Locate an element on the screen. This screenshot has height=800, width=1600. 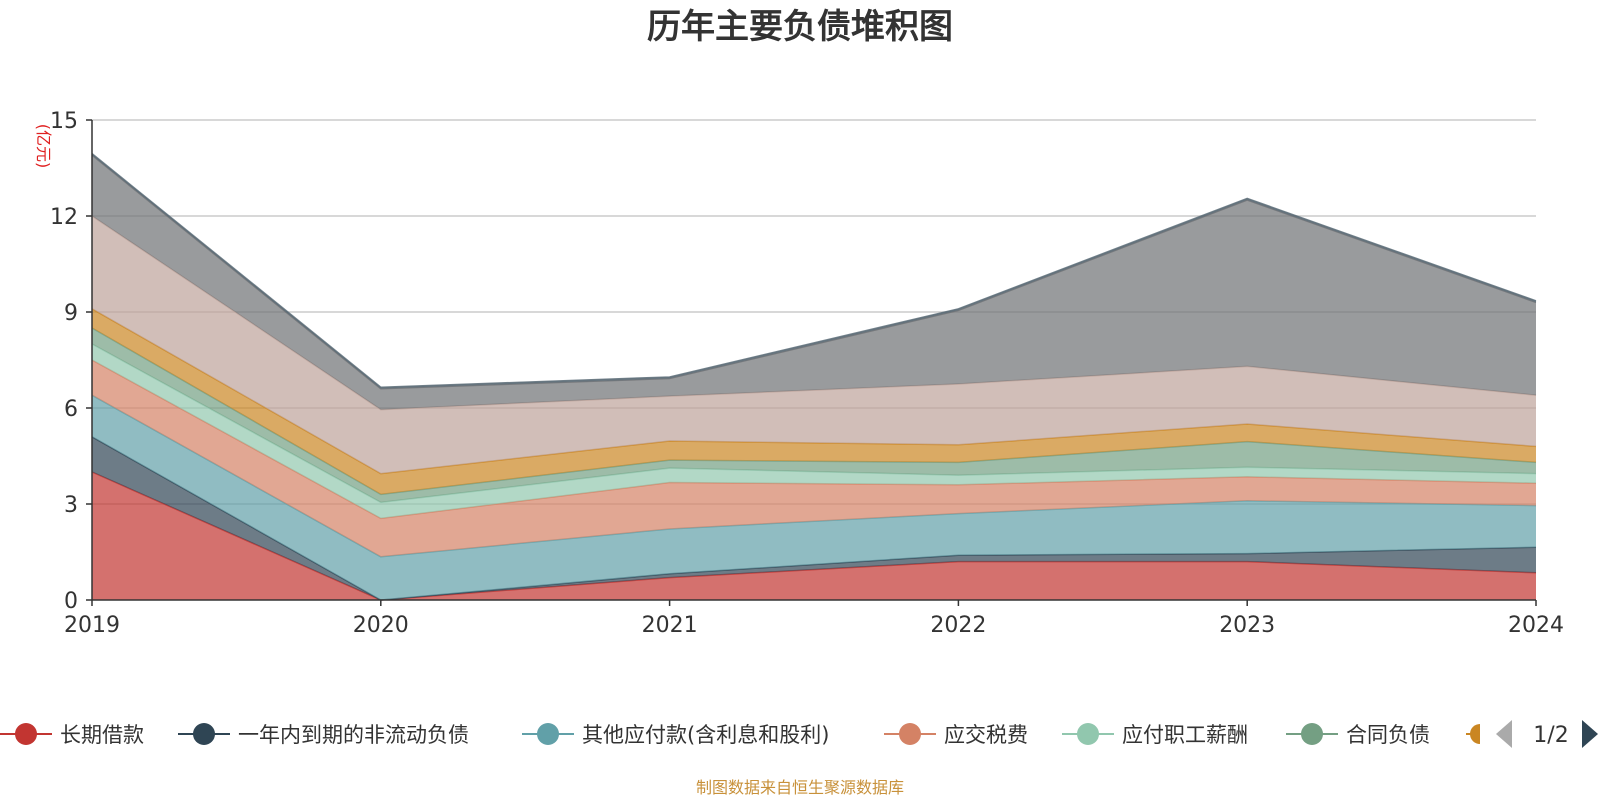
legend-item: 应交税费 is located at coordinates (956, 735).